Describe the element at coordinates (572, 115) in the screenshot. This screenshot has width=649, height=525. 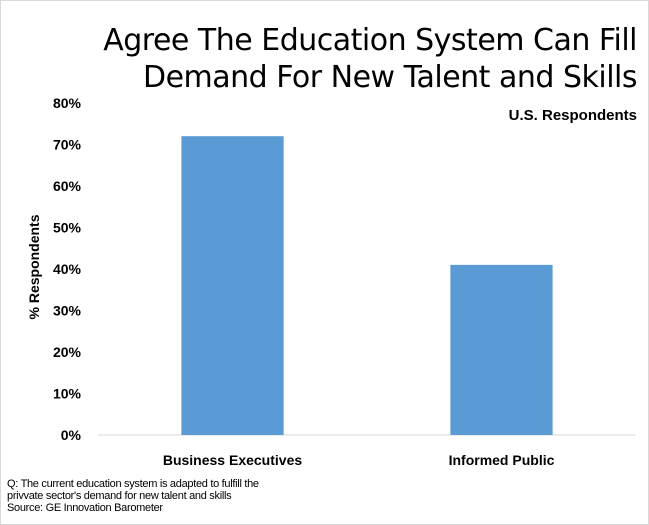
I see `chart-subtitle: U.S. Respondents` at that location.